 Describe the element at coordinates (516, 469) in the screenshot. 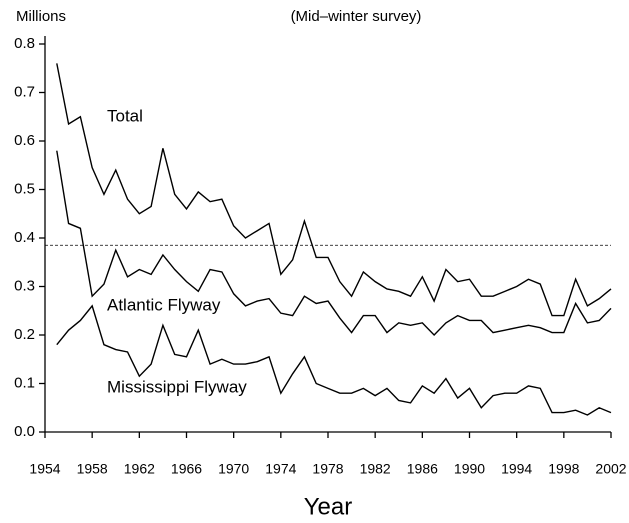

I see `x-tick-label: 1994` at that location.